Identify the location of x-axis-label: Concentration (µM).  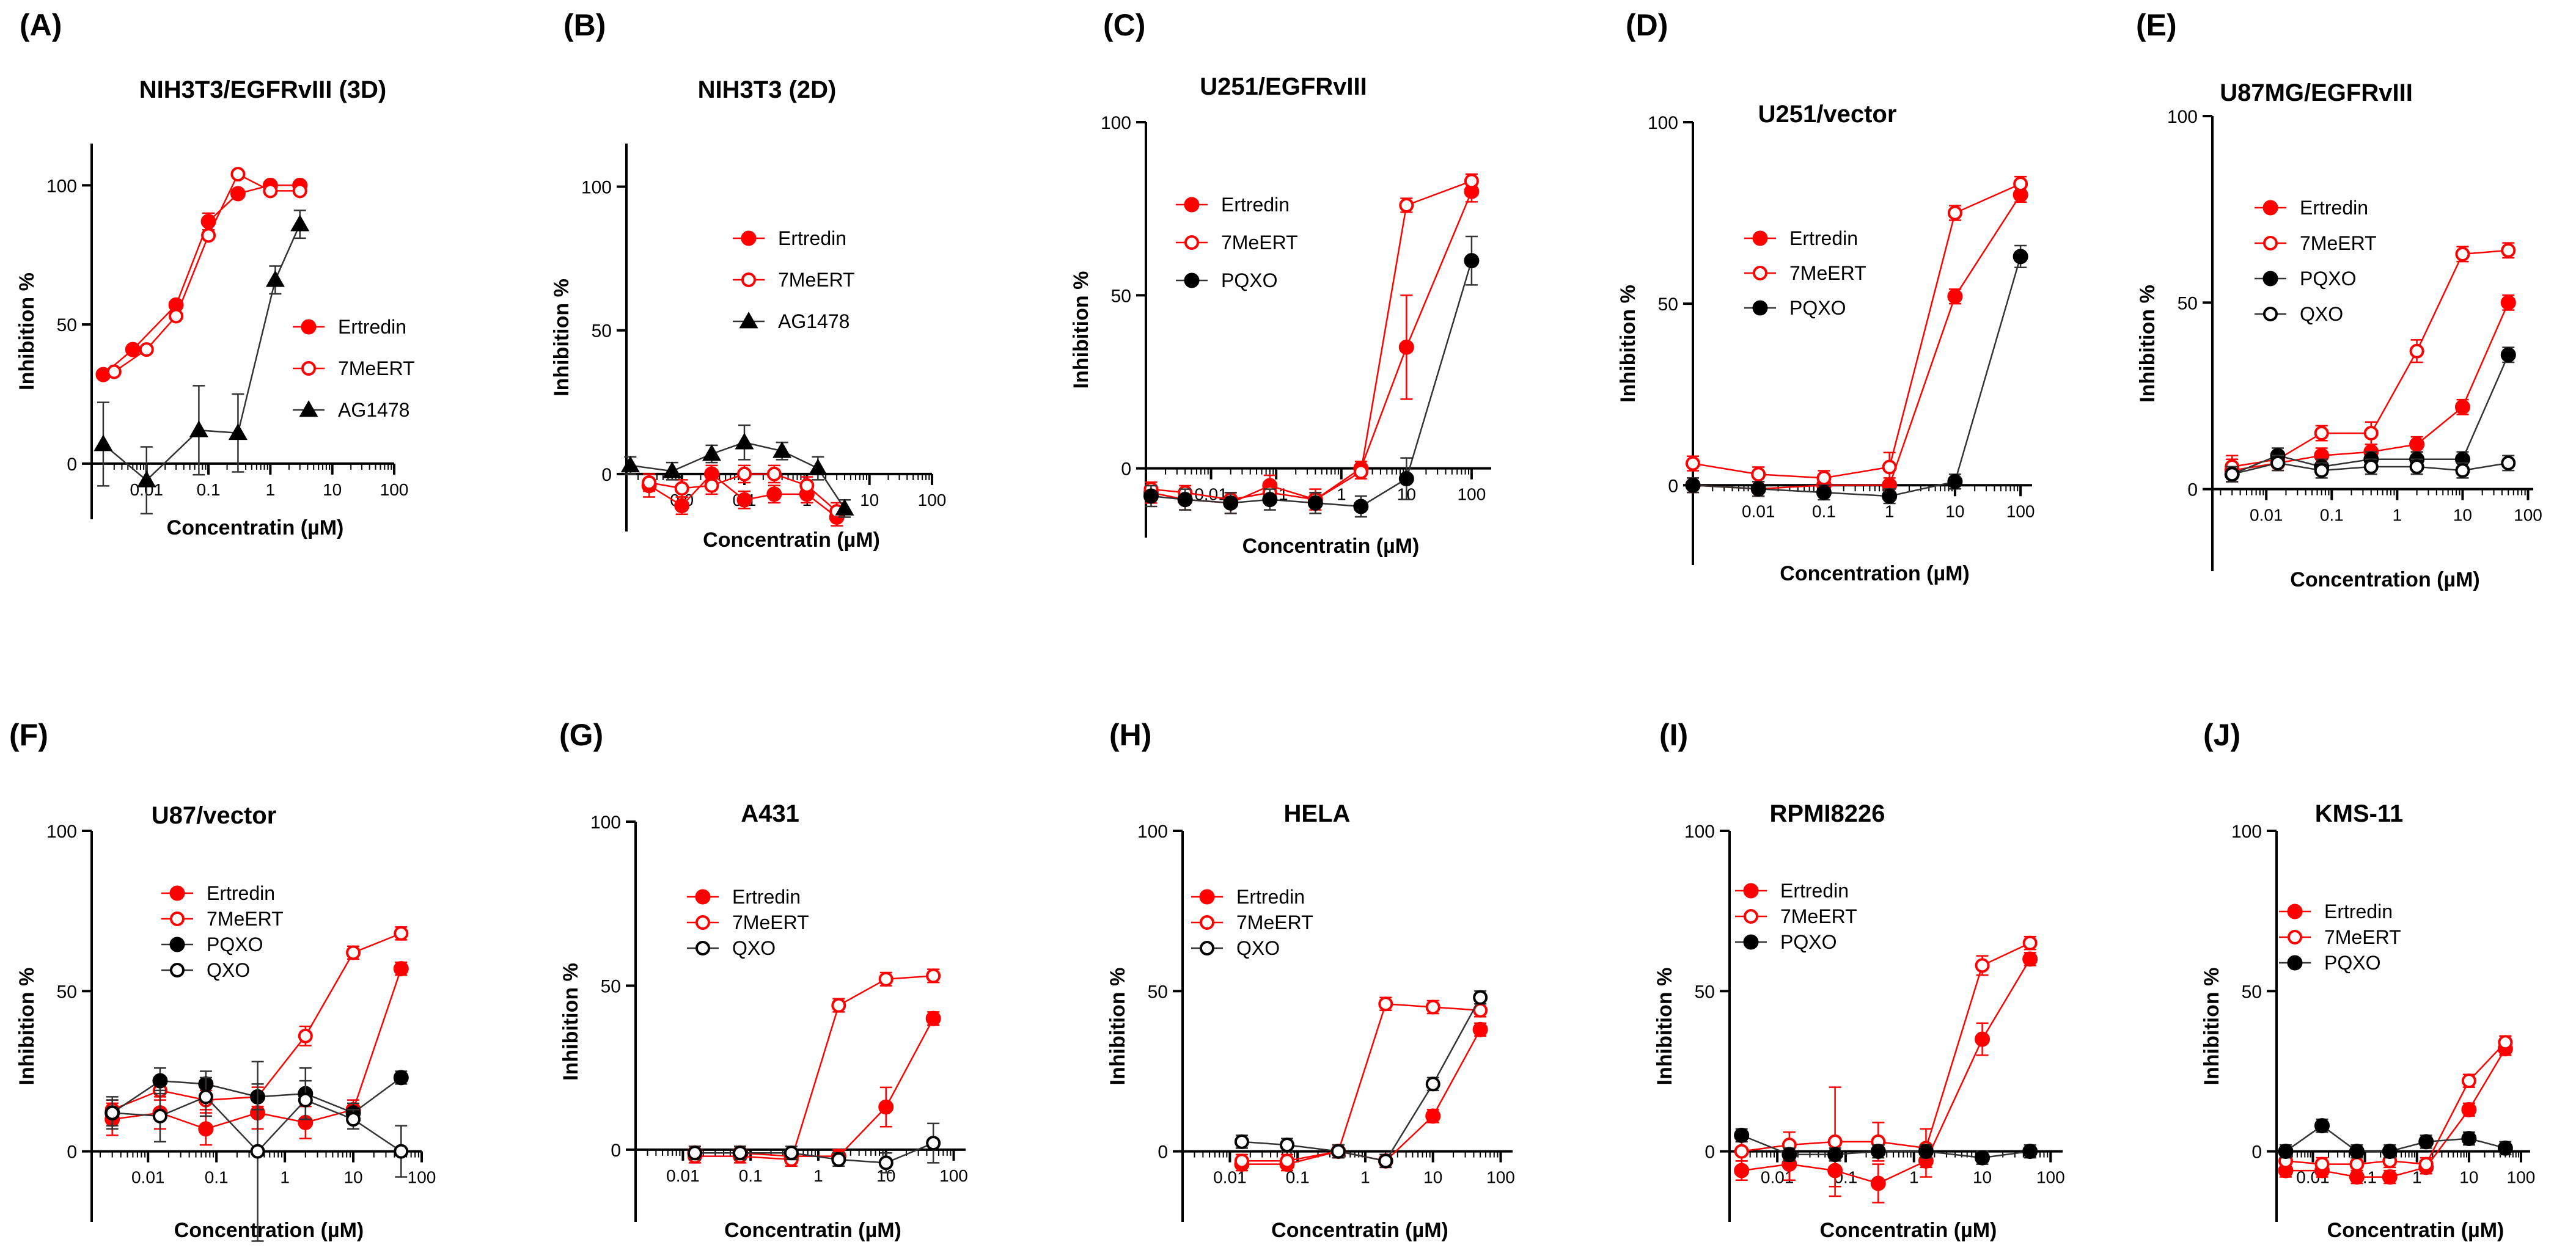
(269, 1230).